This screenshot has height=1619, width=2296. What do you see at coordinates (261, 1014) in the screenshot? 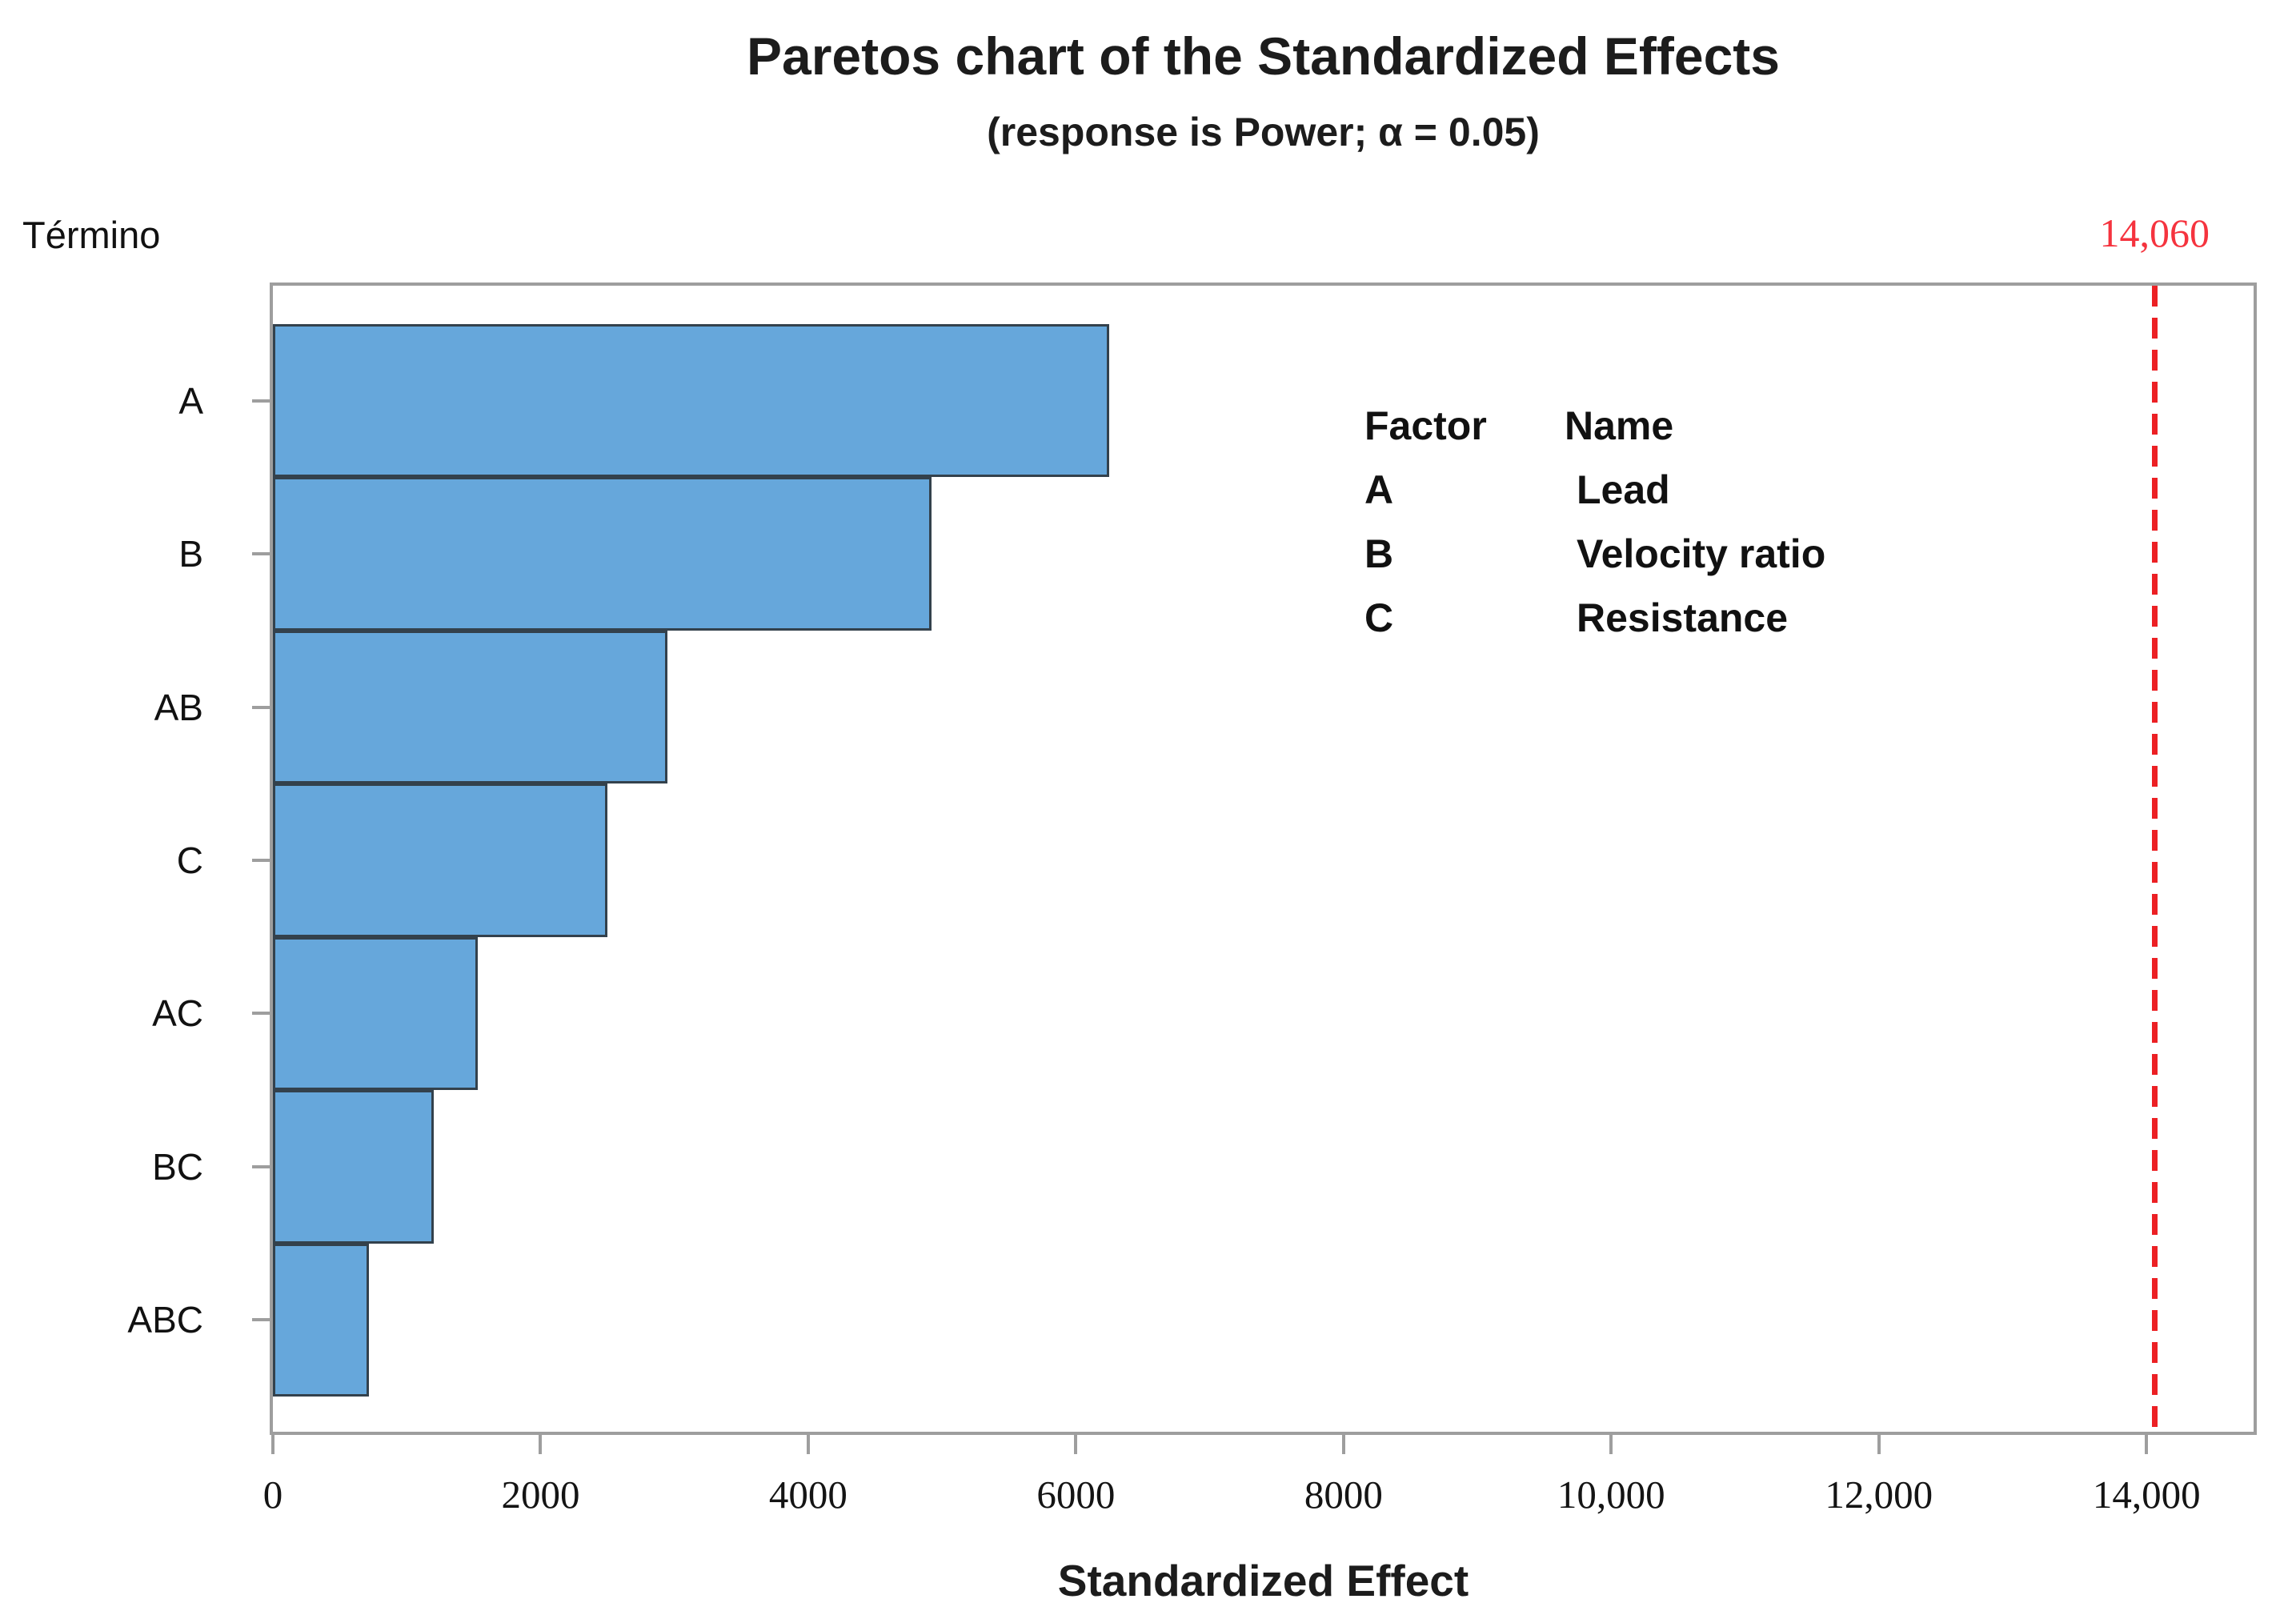
I see `y-tick-AC` at bounding box center [261, 1014].